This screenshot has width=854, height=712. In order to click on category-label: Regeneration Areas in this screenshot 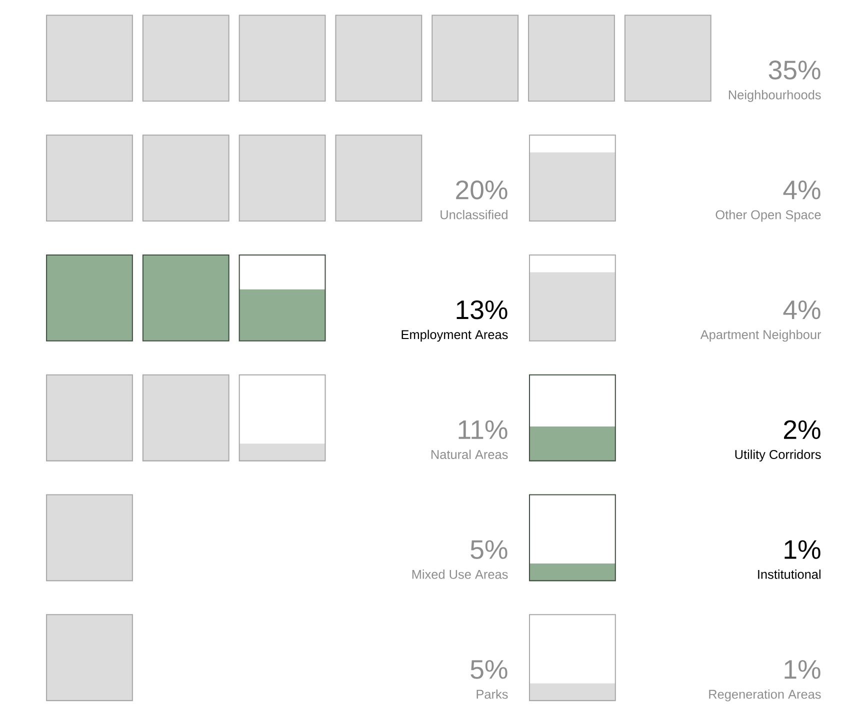, I will do `click(765, 695)`.